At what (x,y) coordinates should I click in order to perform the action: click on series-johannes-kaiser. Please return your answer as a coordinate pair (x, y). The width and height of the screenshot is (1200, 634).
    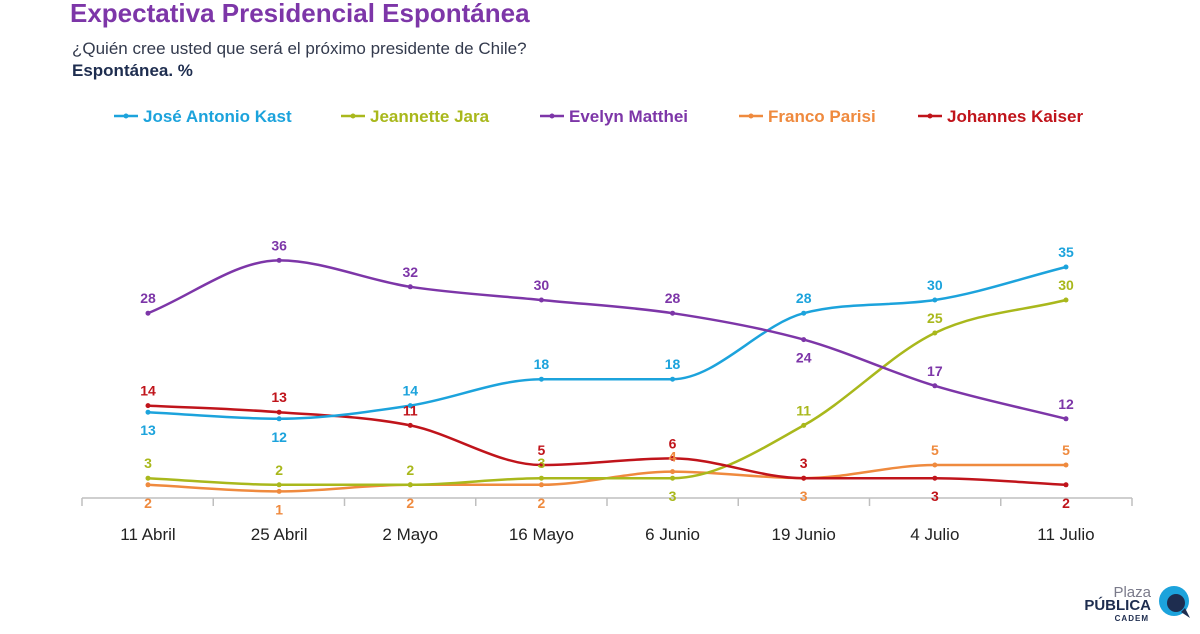
    Looking at the image, I should click on (607, 445).